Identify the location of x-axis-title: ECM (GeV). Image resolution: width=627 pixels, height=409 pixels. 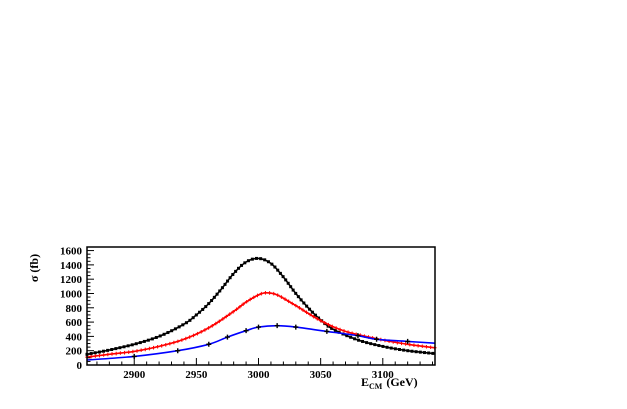
(389, 383).